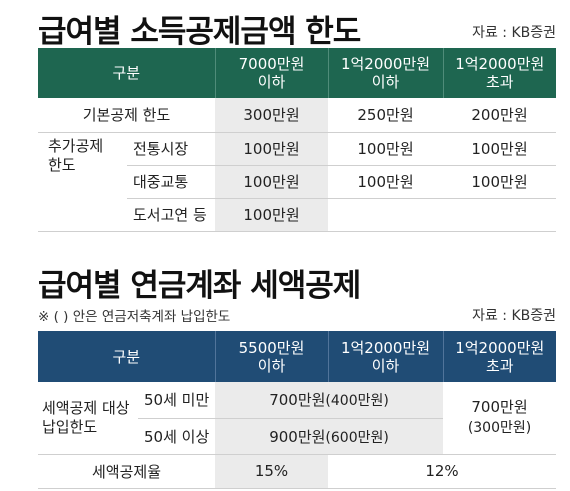 The width and height of the screenshot is (570, 491). Describe the element at coordinates (442, 471) in the screenshot. I see `rate-over-55m: 12%` at that location.